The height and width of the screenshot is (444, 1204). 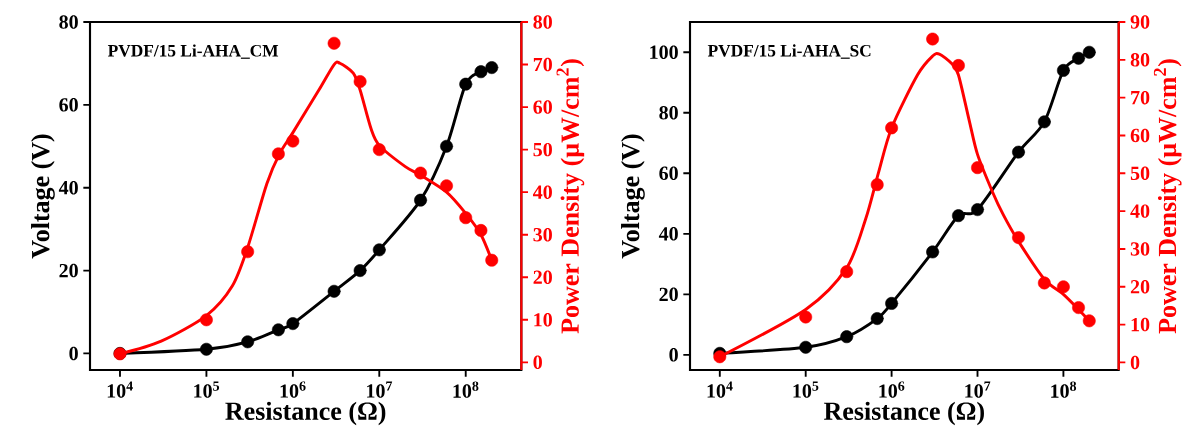 I want to click on text: PVDF/15 Li-AHA_SC, so click(x=789, y=51).